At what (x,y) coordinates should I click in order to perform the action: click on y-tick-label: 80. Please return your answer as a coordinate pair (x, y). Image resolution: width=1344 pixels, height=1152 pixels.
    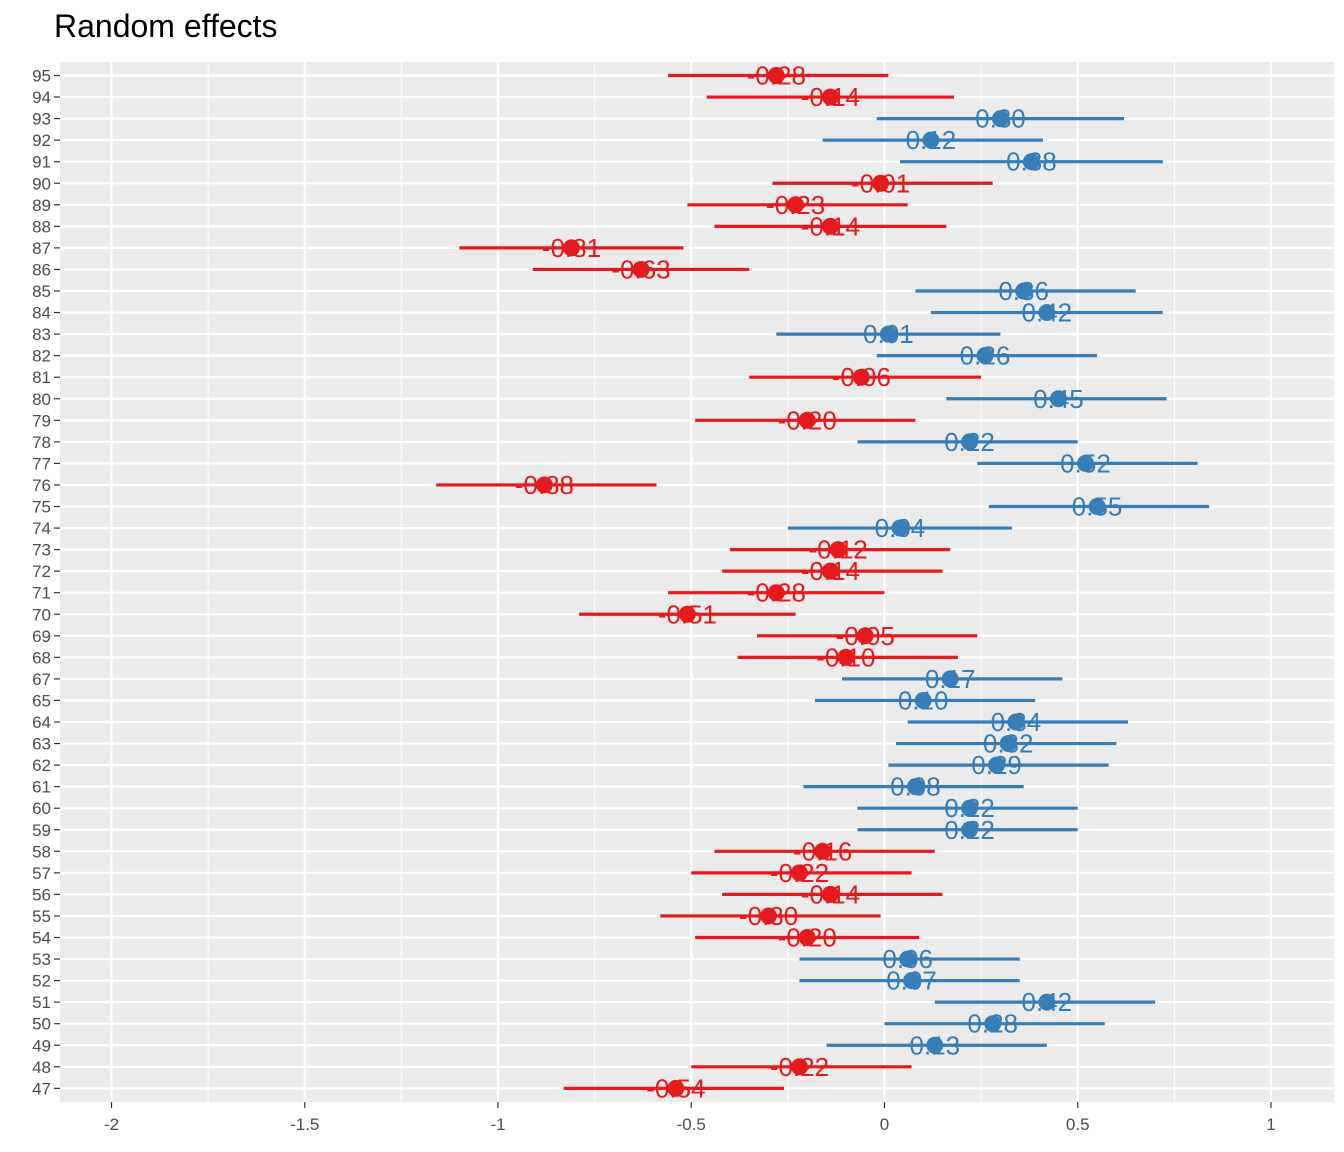
    Looking at the image, I should click on (41, 399).